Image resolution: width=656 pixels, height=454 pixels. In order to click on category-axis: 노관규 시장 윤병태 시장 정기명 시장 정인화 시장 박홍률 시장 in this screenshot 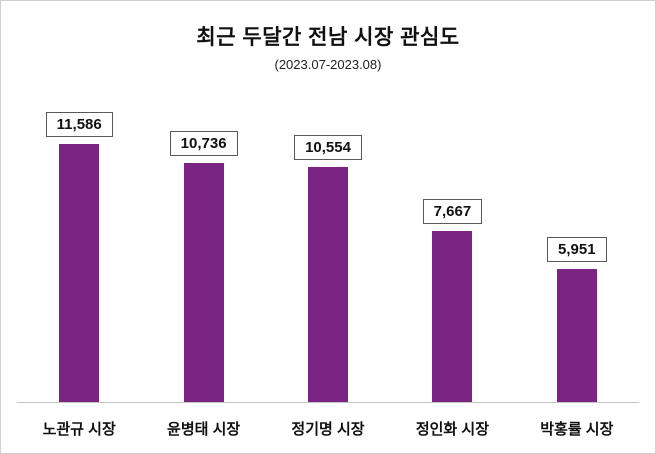, I will do `click(328, 428)`.